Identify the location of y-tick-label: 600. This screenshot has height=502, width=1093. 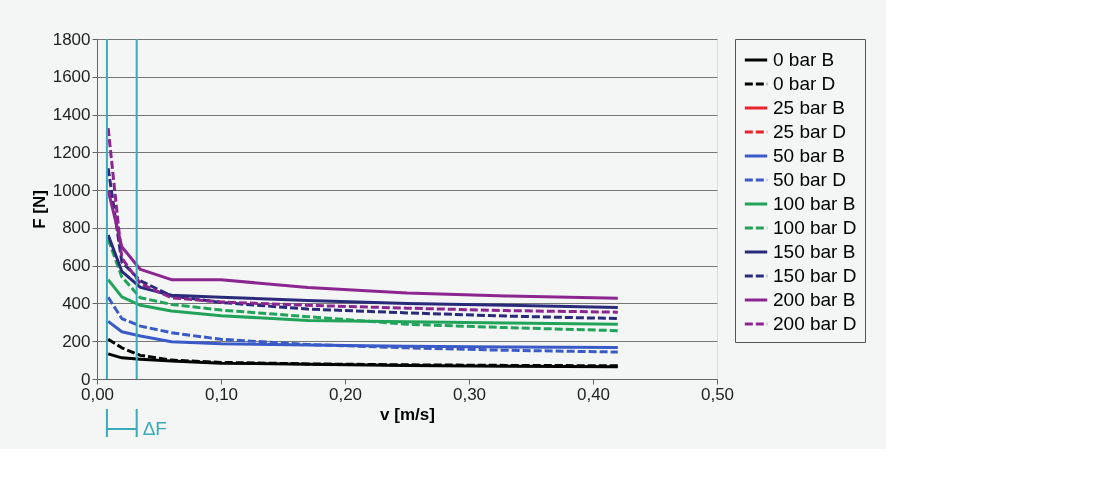
(76, 266).